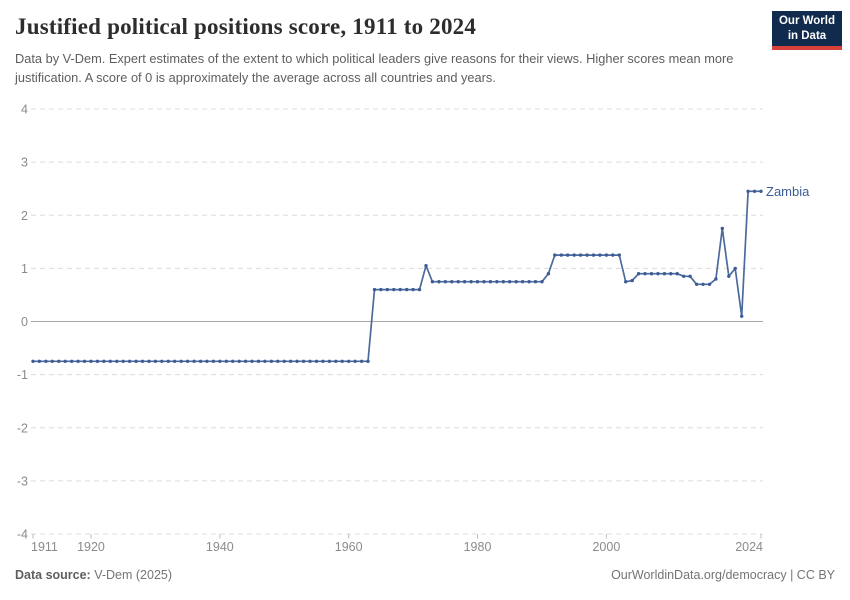 This screenshot has width=850, height=600. Describe the element at coordinates (91, 547) in the screenshot. I see `x-axis-tick-label: 1920` at that location.